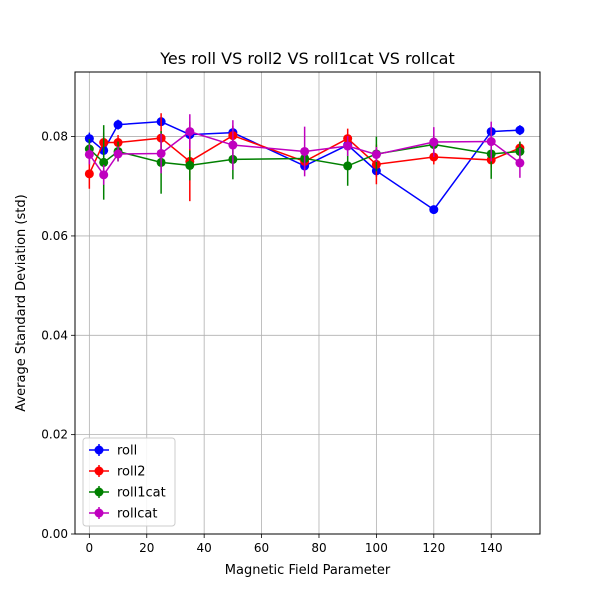  What do you see at coordinates (306, 58) in the screenshot?
I see `chart-title: Yes roll VS roll2 VS roll1cat VS rollcat` at bounding box center [306, 58].